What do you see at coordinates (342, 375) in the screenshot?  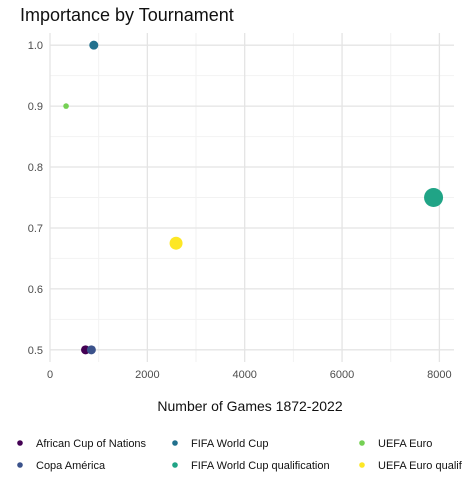 I see `x-tick-label: 6000` at bounding box center [342, 375].